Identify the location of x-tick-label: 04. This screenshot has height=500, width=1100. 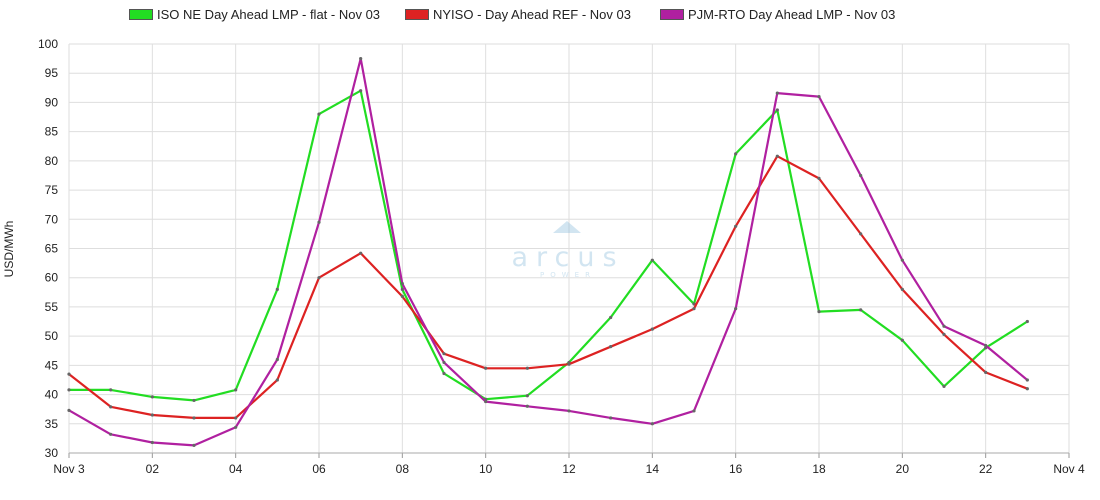
(236, 469).